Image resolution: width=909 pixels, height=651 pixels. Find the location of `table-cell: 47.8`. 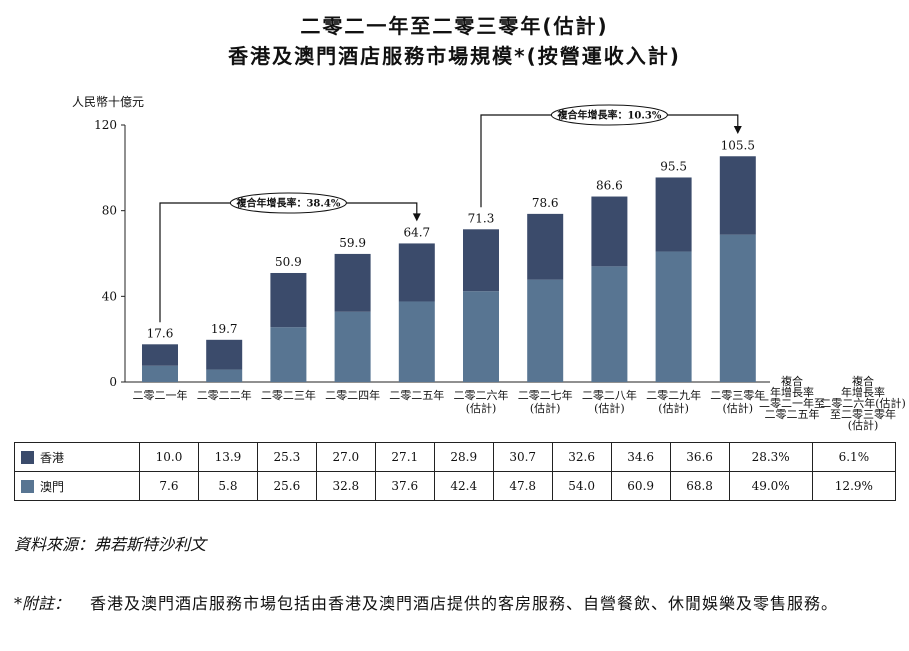

table-cell: 47.8 is located at coordinates (522, 486).